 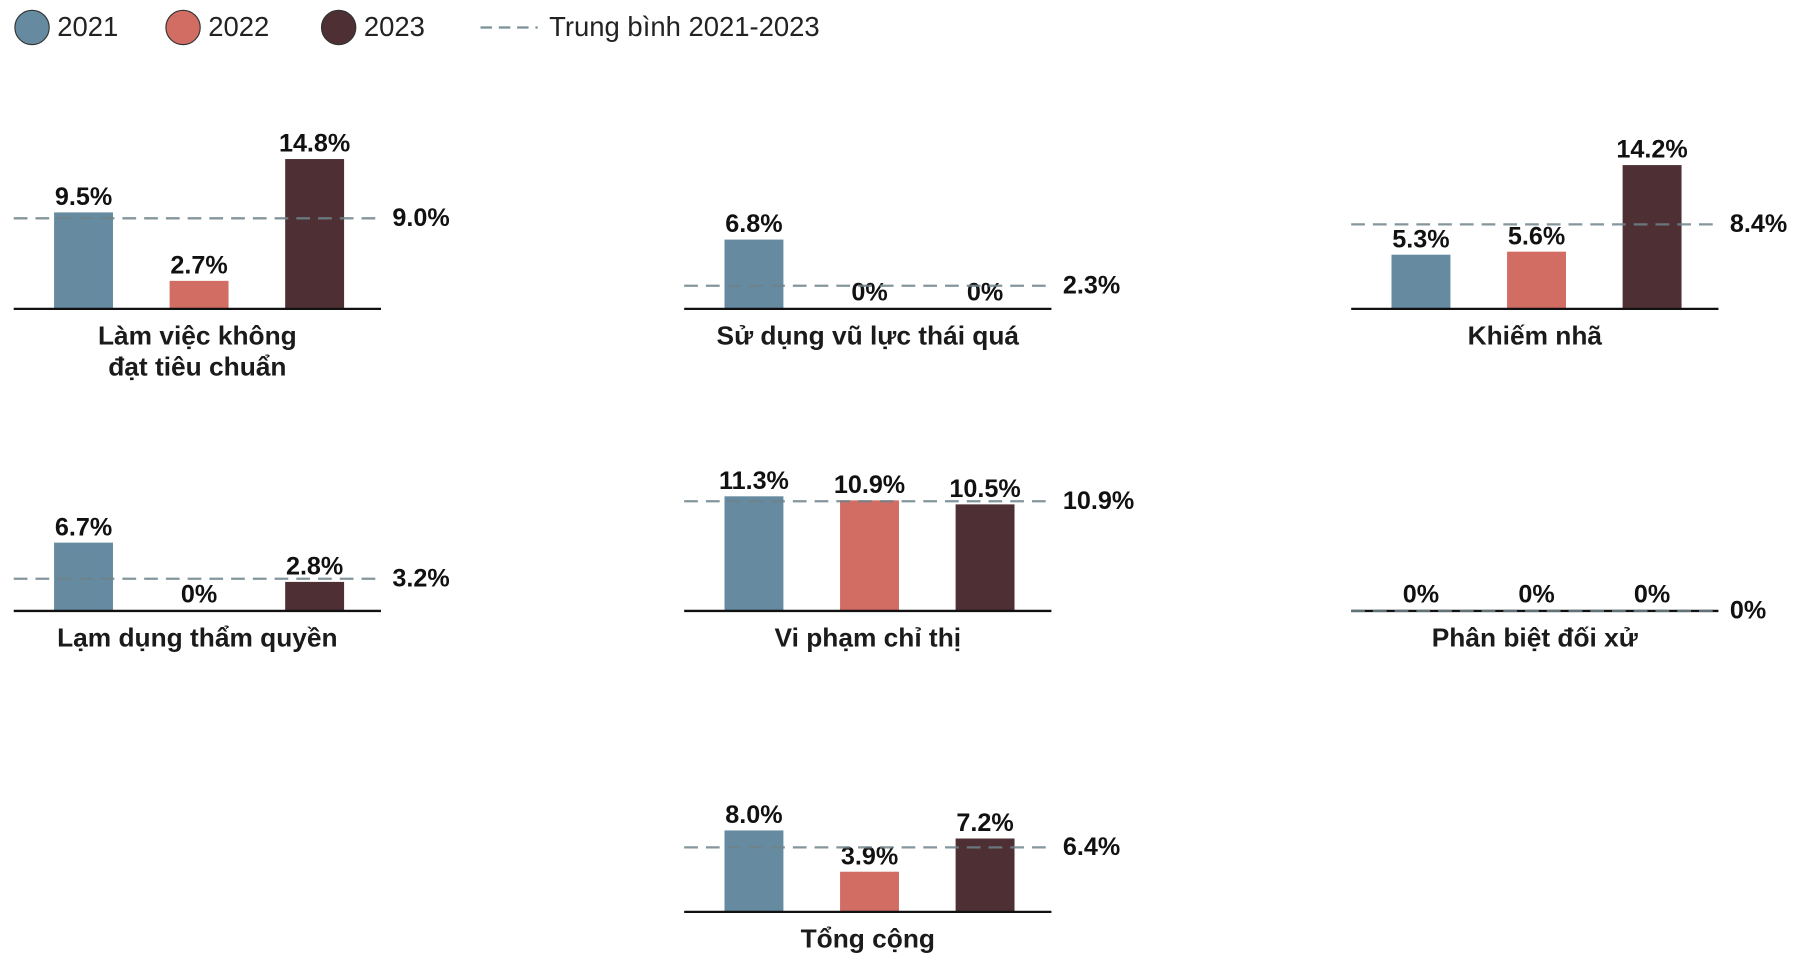 I want to click on legend-label: Trung bình 2021-2023, so click(x=684, y=26).